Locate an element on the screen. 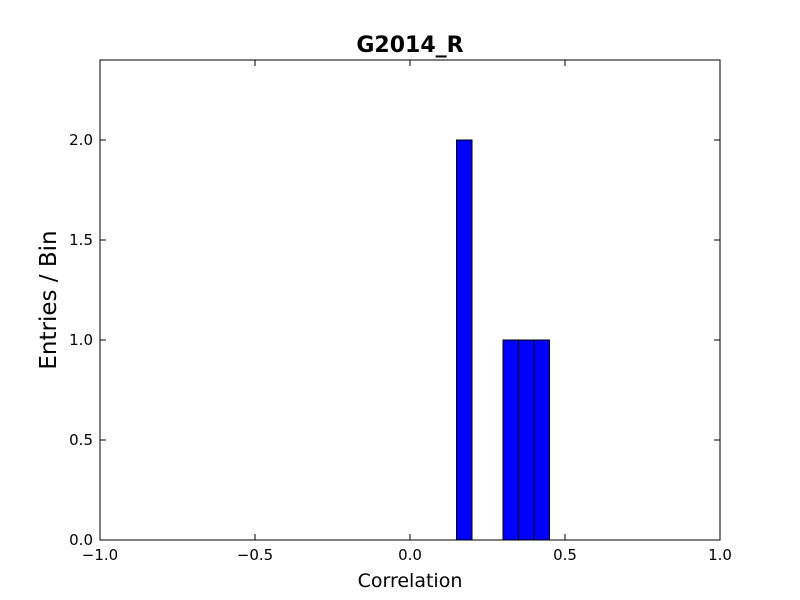 This screenshot has height=600, width=800. bars-group is located at coordinates (503, 340).